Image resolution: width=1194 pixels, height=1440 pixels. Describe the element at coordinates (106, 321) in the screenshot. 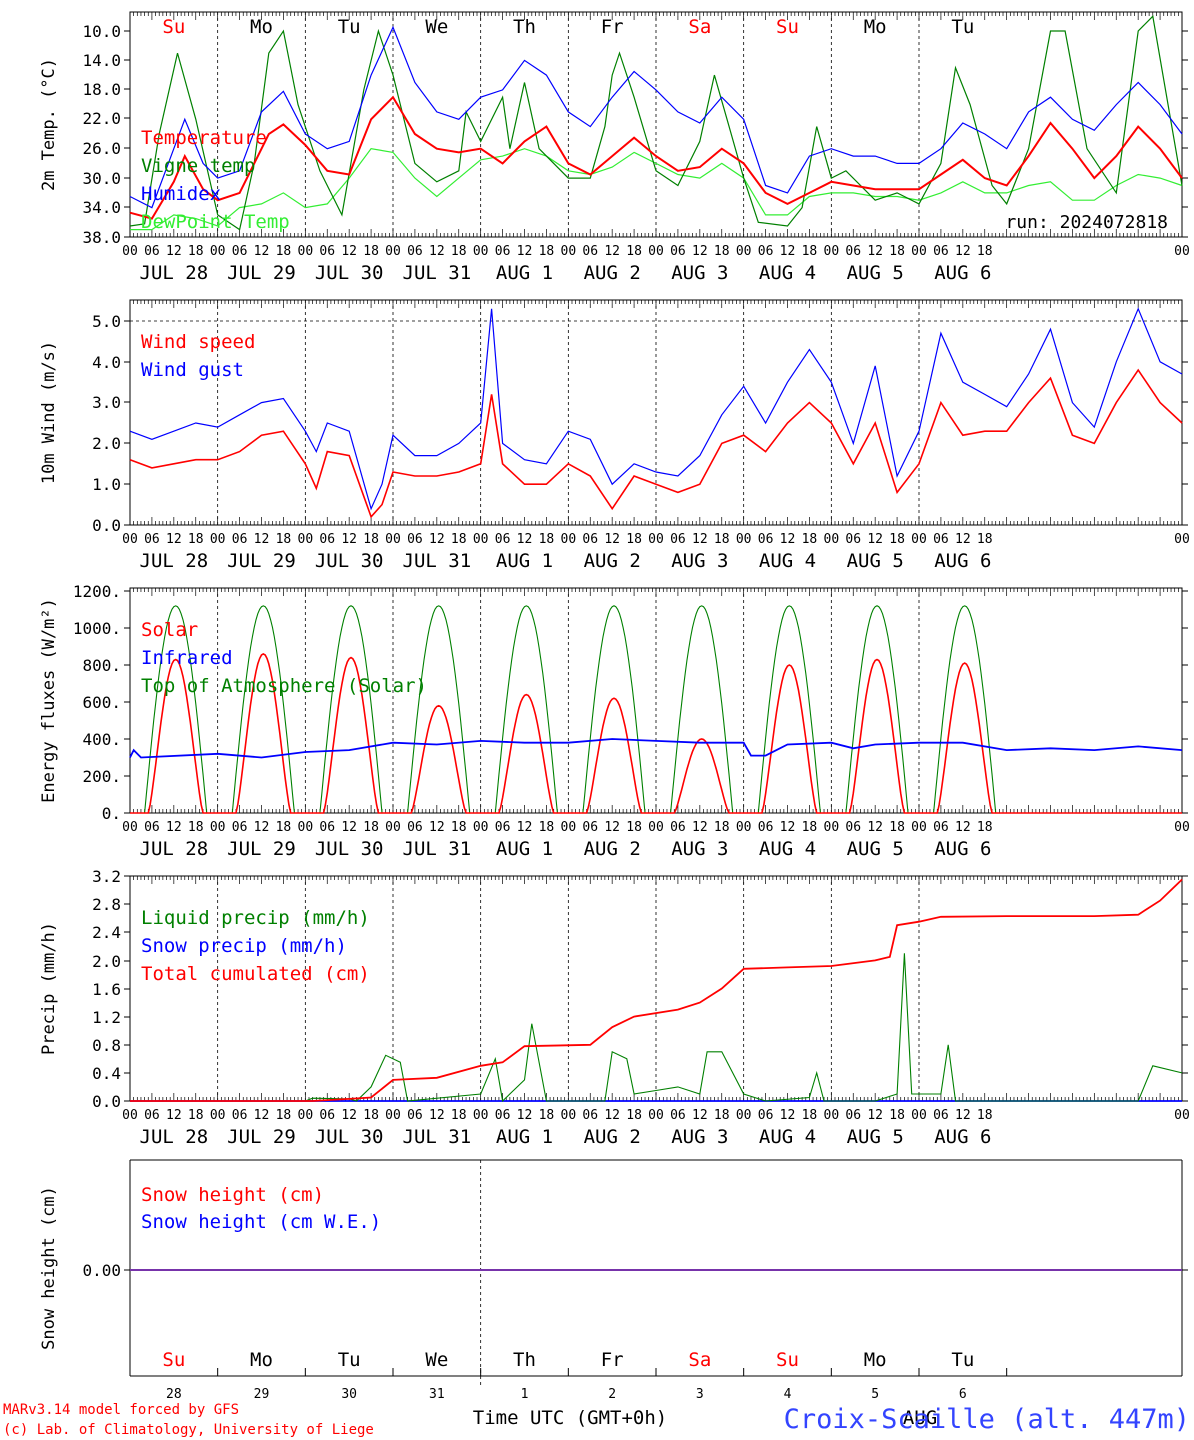

I see `y-tick-label: 5.0` at that location.